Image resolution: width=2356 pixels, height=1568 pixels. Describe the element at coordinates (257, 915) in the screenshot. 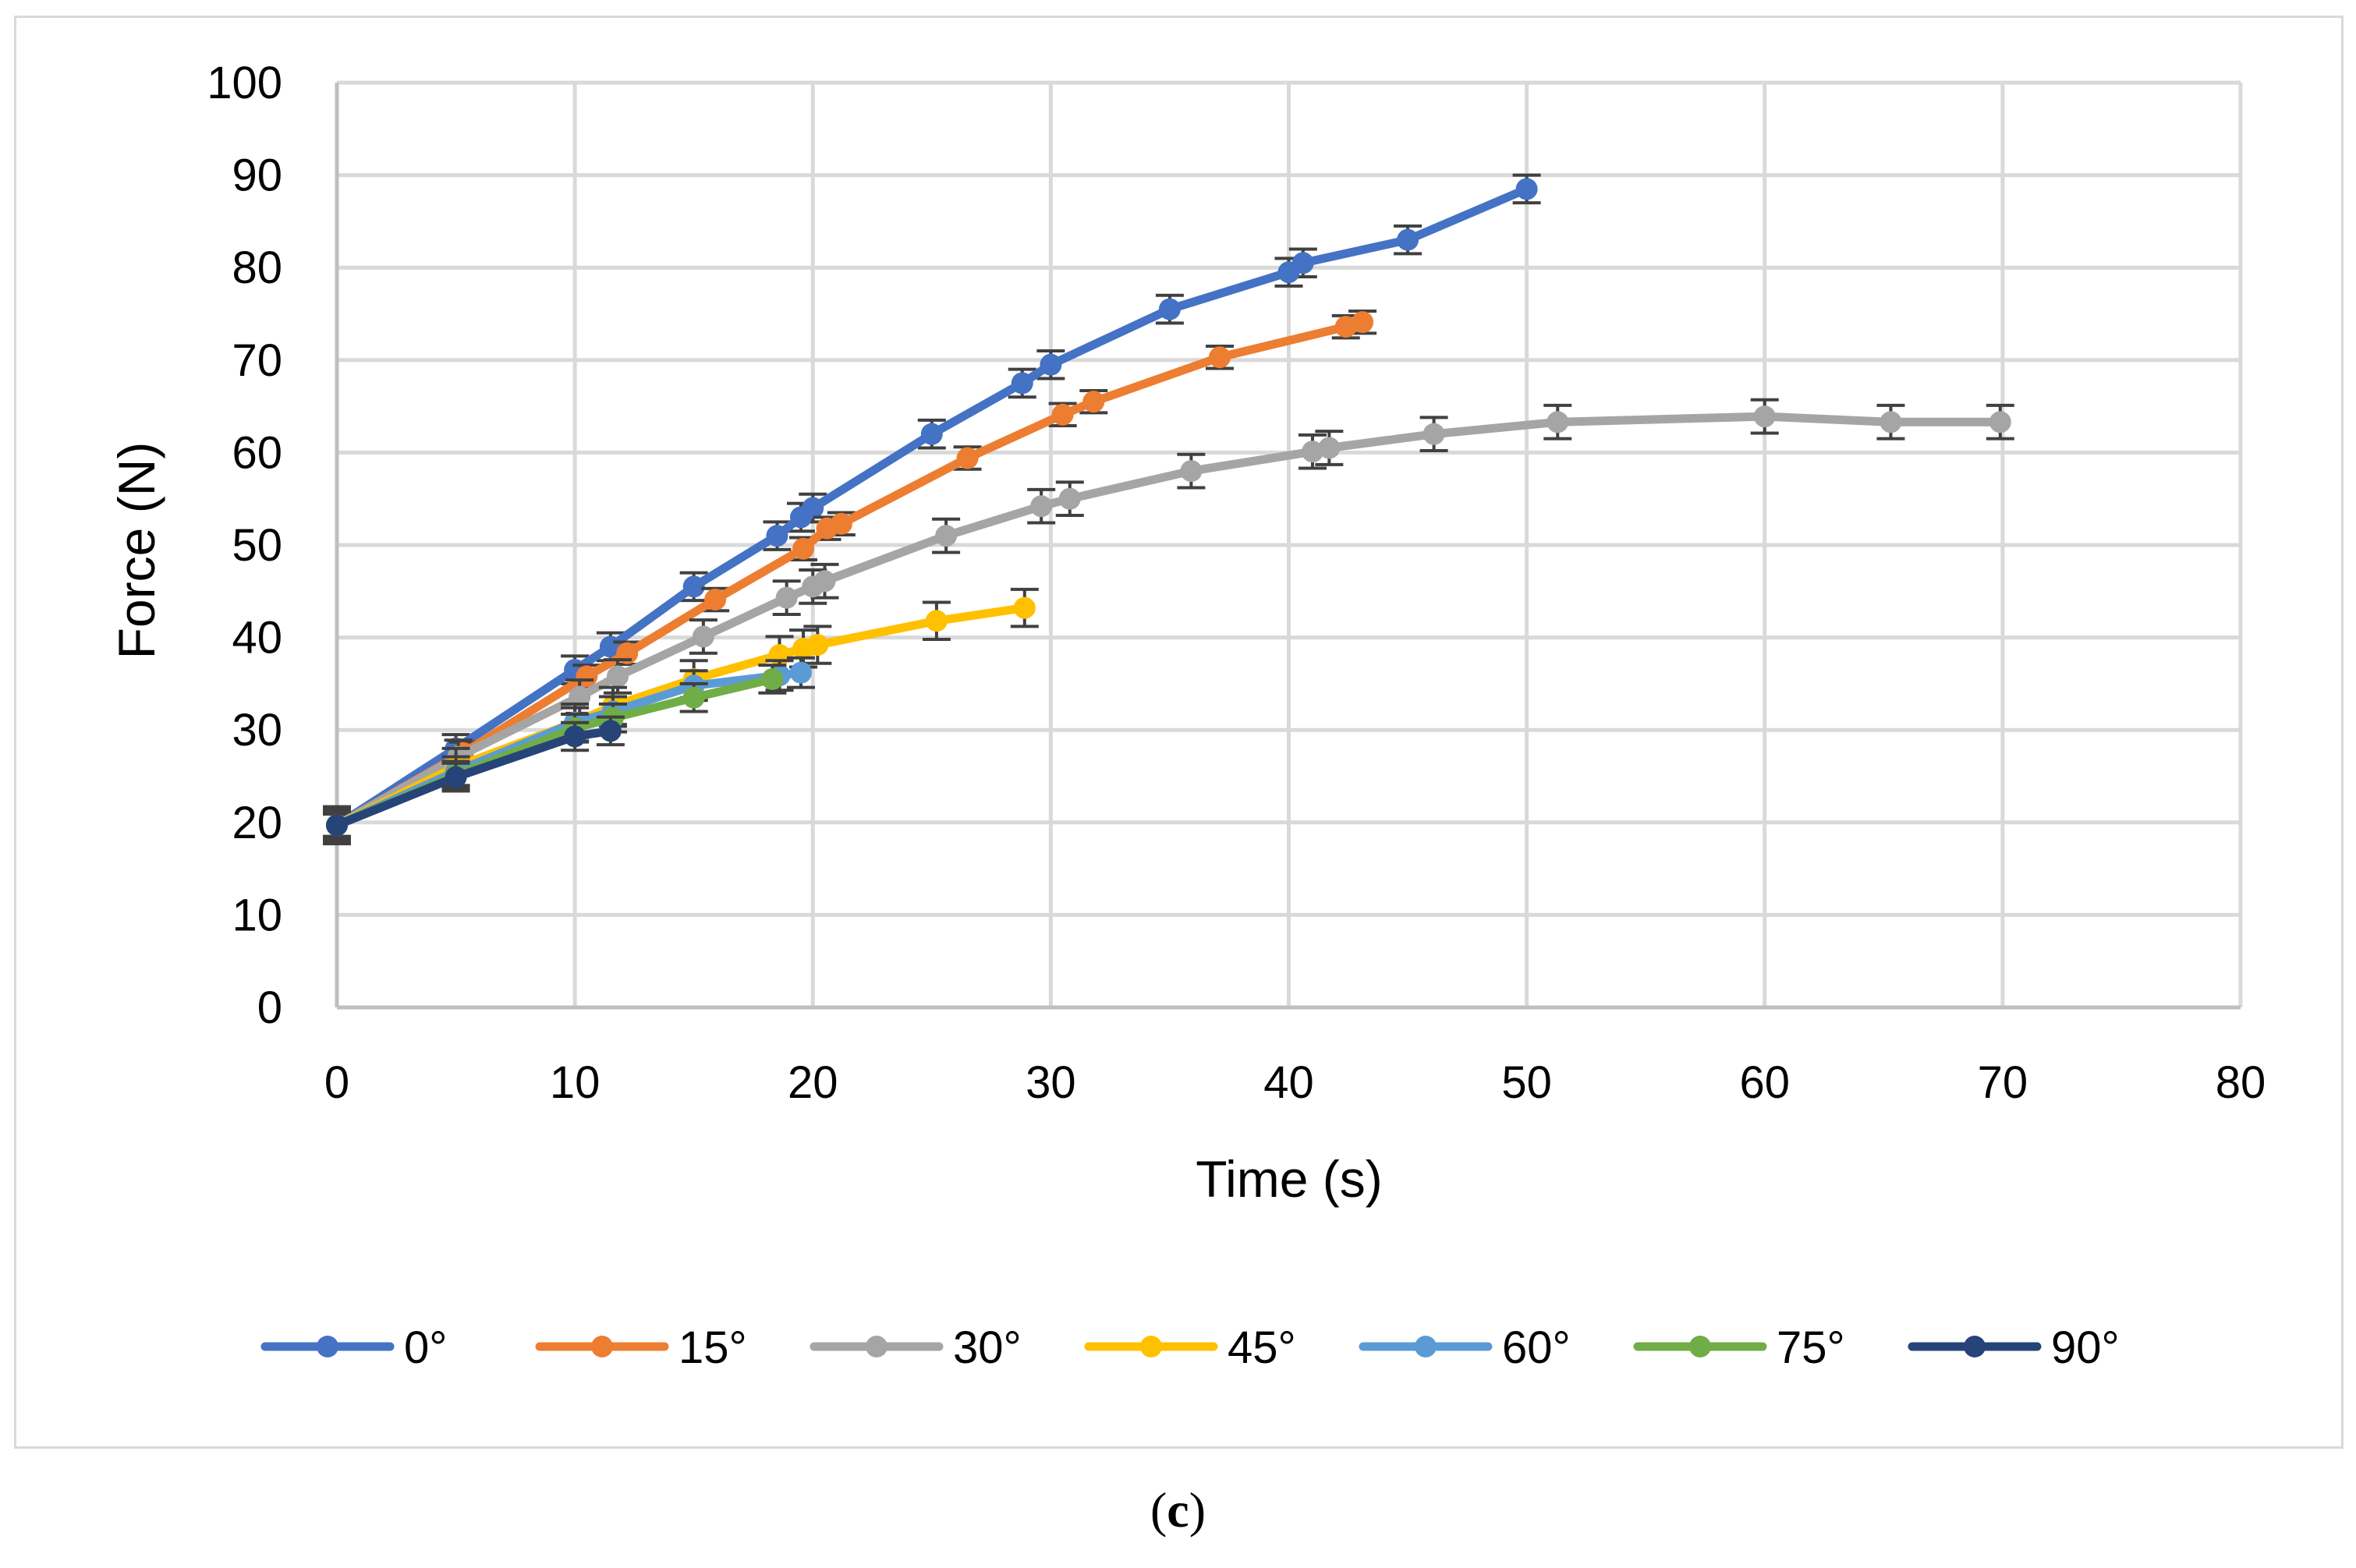

I see `y-tick-label: 10` at that location.